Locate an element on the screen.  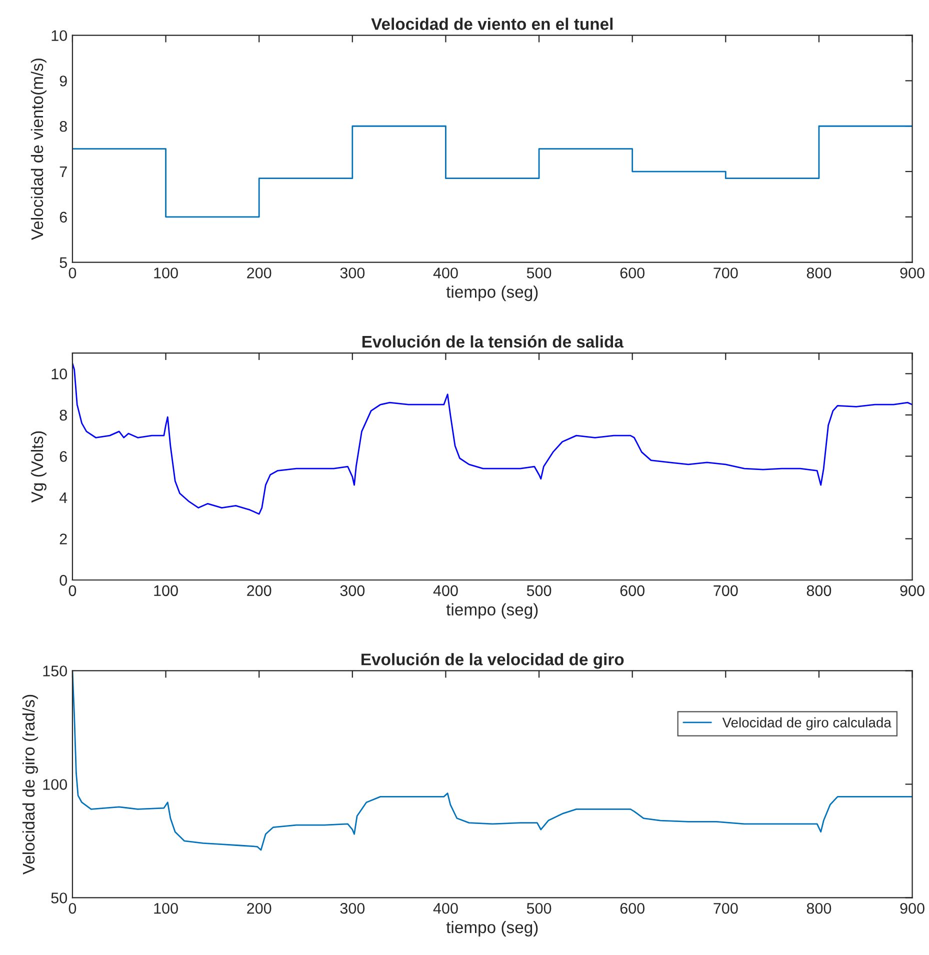
y-axis-title: Velocidad de viento(m/s) is located at coordinates (38, 149).